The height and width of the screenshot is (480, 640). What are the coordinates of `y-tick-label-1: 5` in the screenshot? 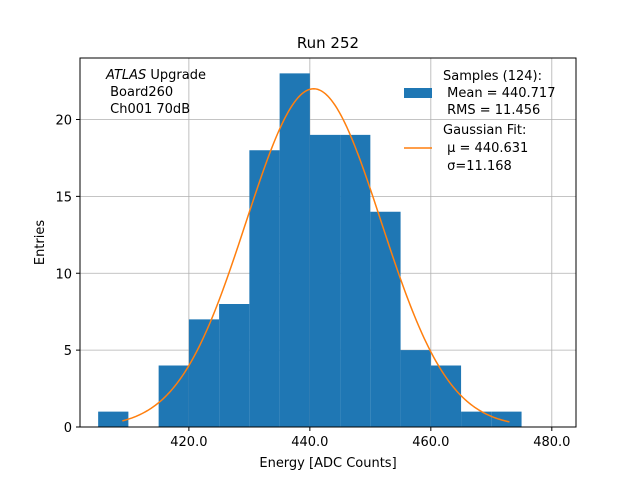 It's located at (68, 351).